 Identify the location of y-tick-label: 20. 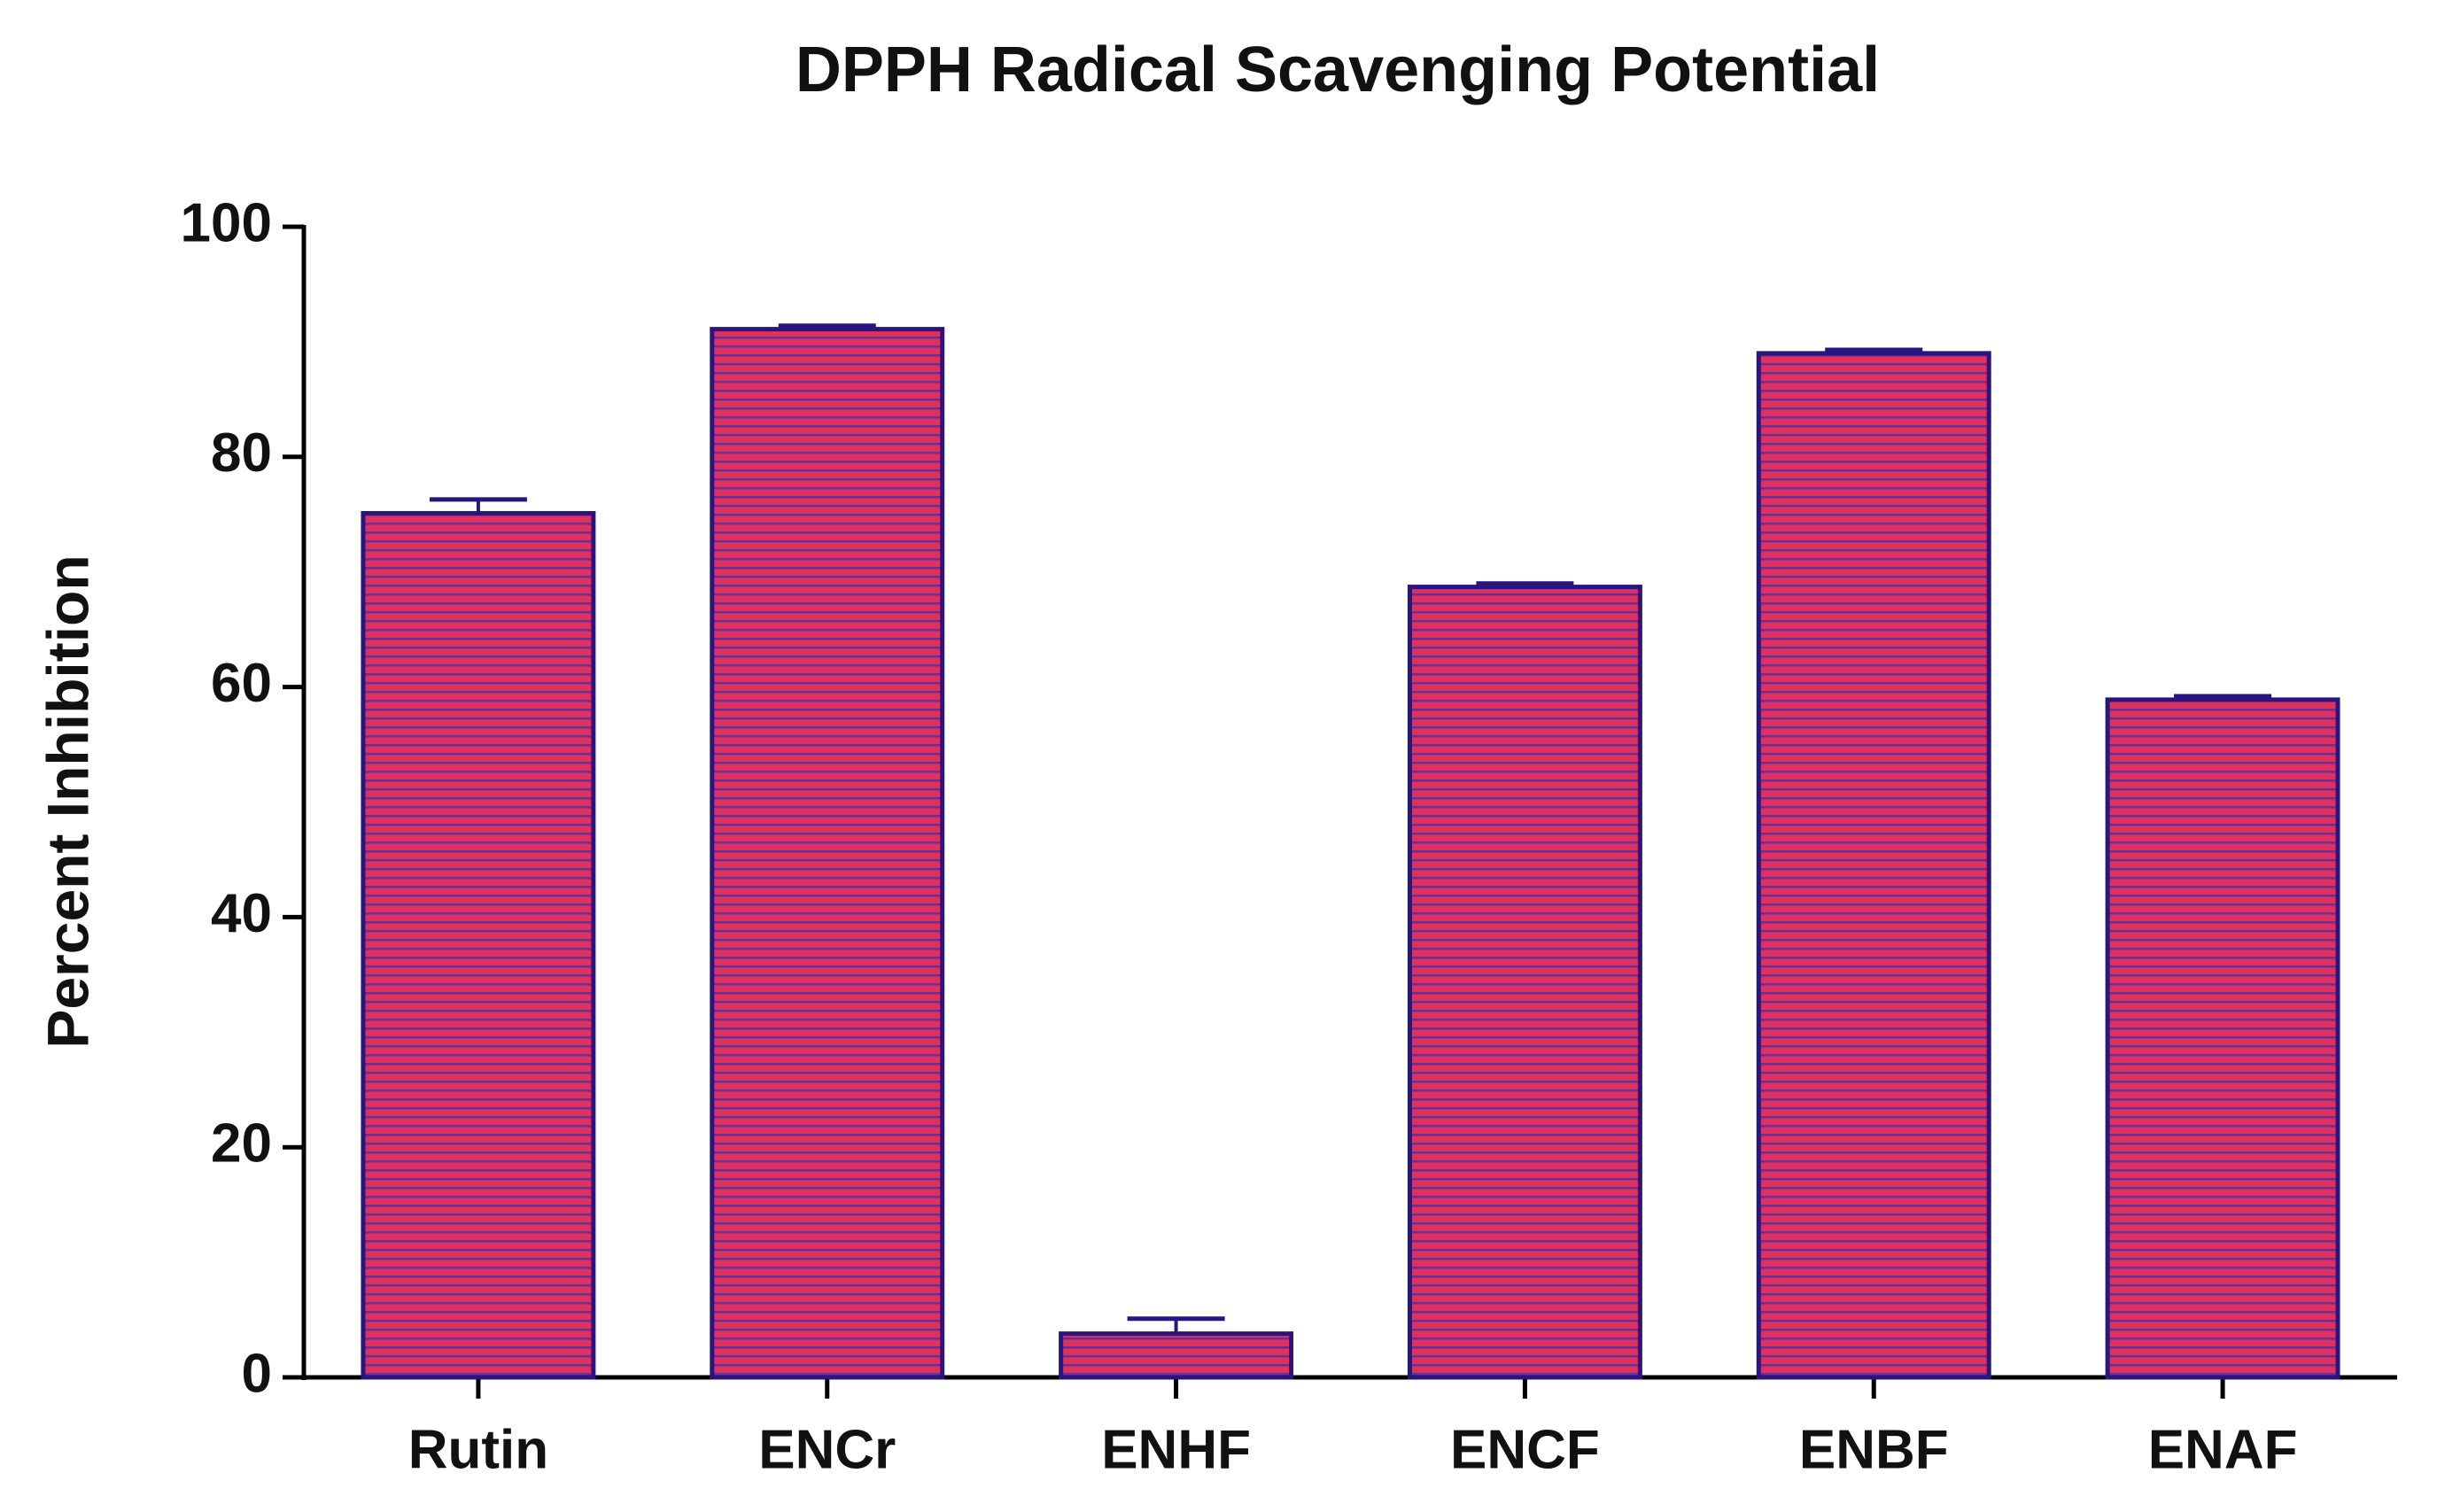
(241, 1144).